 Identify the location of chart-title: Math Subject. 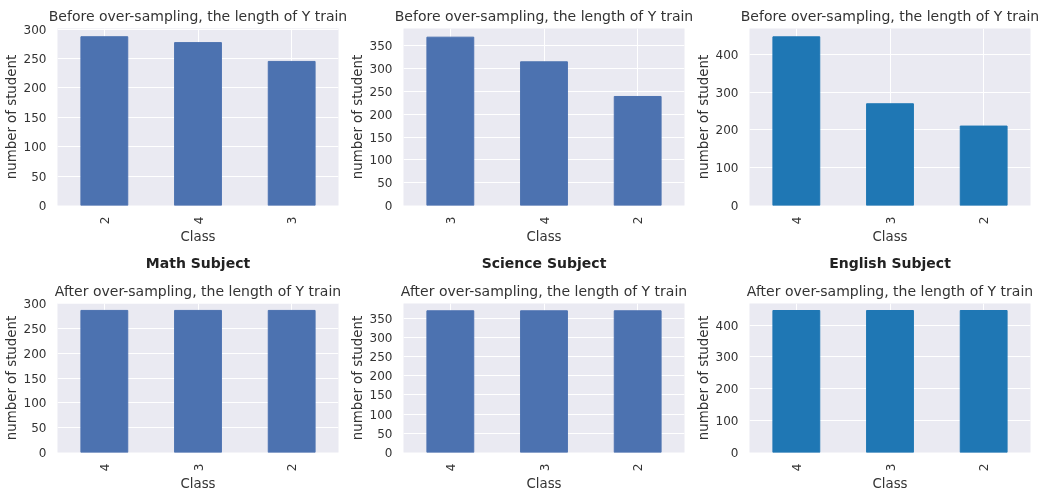
(198, 262).